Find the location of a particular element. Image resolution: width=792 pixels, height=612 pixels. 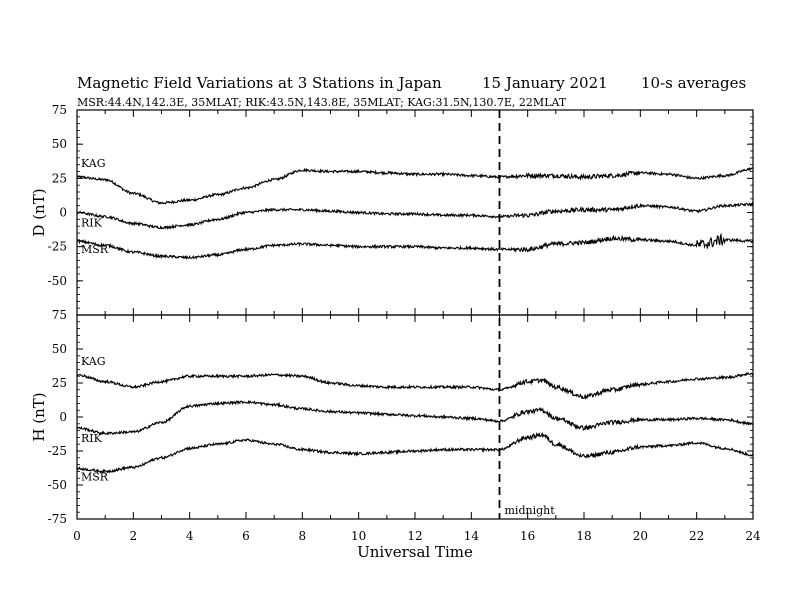

x-tick-label: 6 is located at coordinates (246, 536).